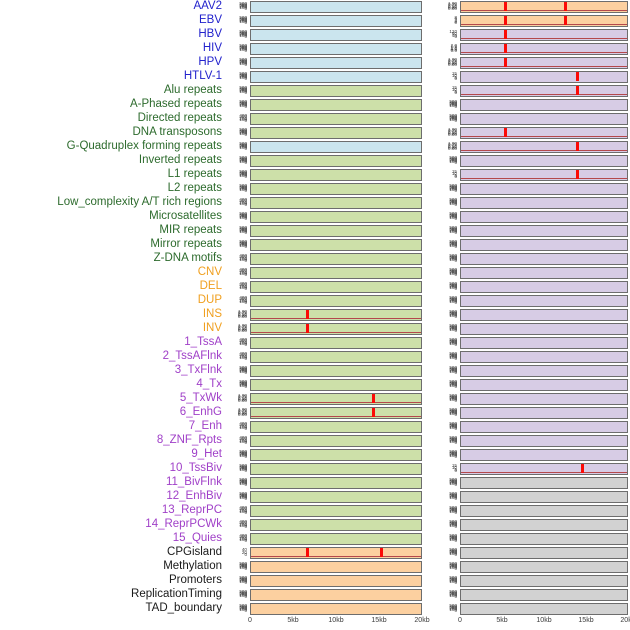 The image size is (630, 630). What do you see at coordinates (293, 620) in the screenshot?
I see `x-tick-label: 5kb` at bounding box center [293, 620].